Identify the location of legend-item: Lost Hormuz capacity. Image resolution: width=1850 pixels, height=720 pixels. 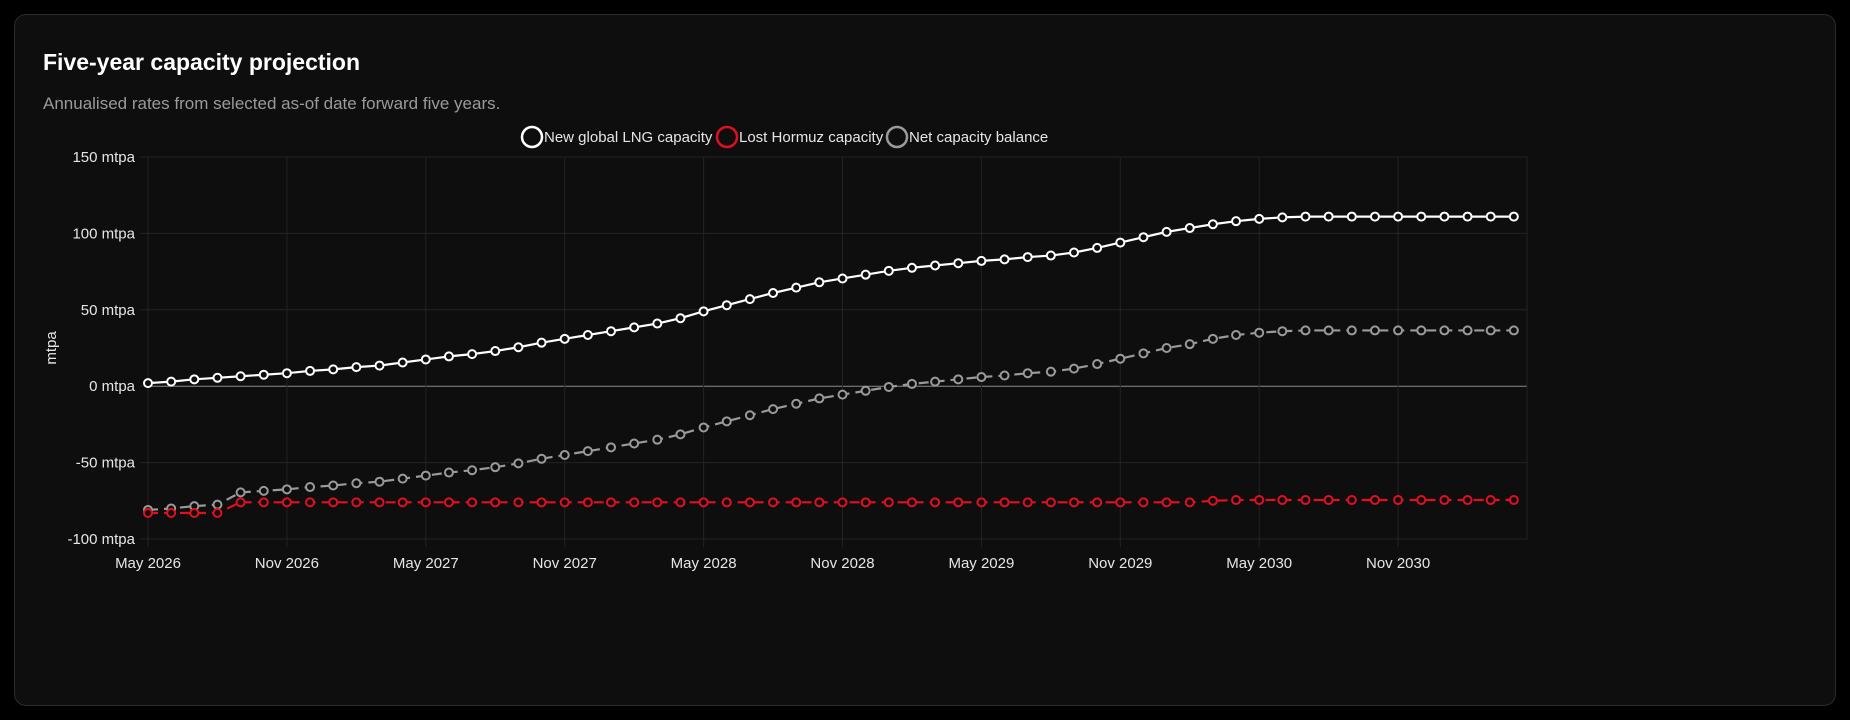
(799, 137).